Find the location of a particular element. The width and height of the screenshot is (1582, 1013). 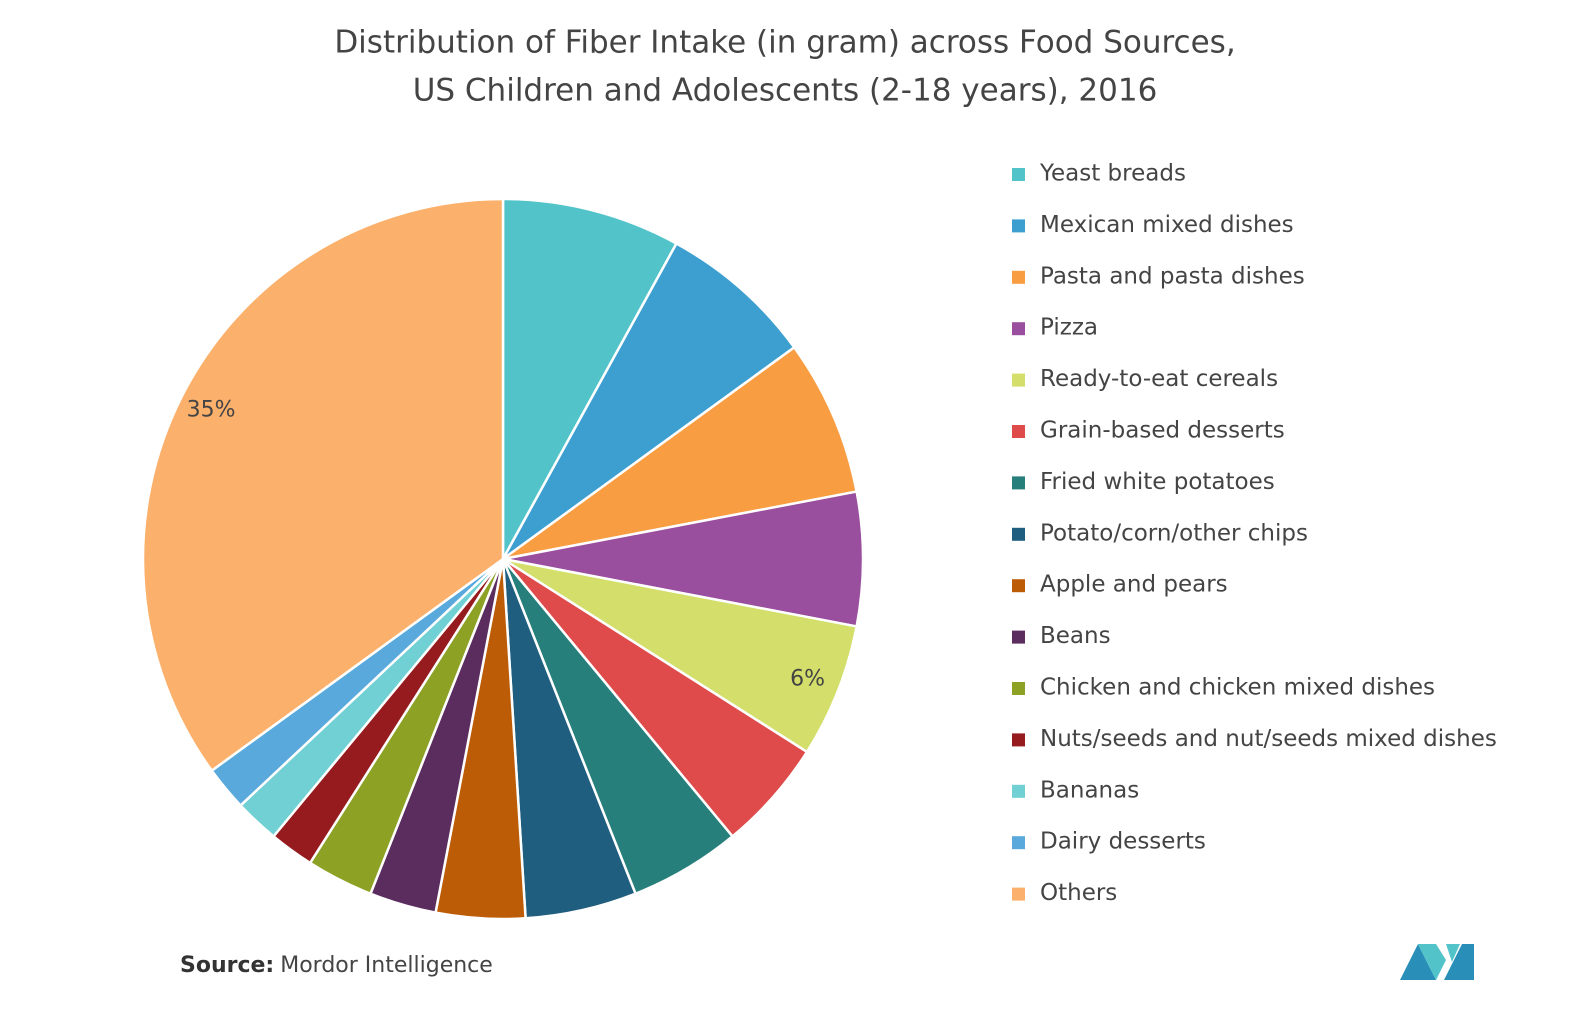

legend-label: Bananas is located at coordinates (1089, 790).